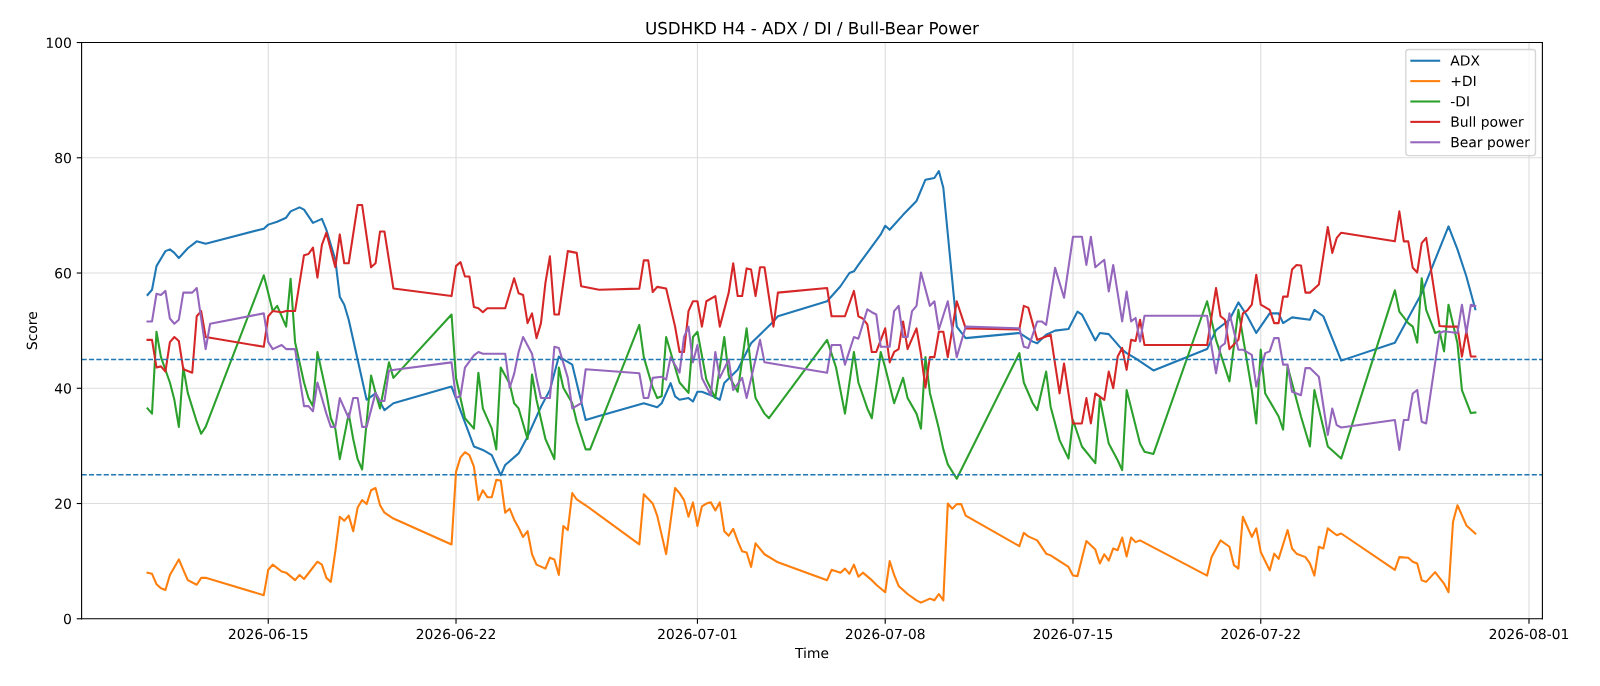 The image size is (1600, 686). What do you see at coordinates (1459, 101) in the screenshot?
I see `legend-label: -DI` at bounding box center [1459, 101].